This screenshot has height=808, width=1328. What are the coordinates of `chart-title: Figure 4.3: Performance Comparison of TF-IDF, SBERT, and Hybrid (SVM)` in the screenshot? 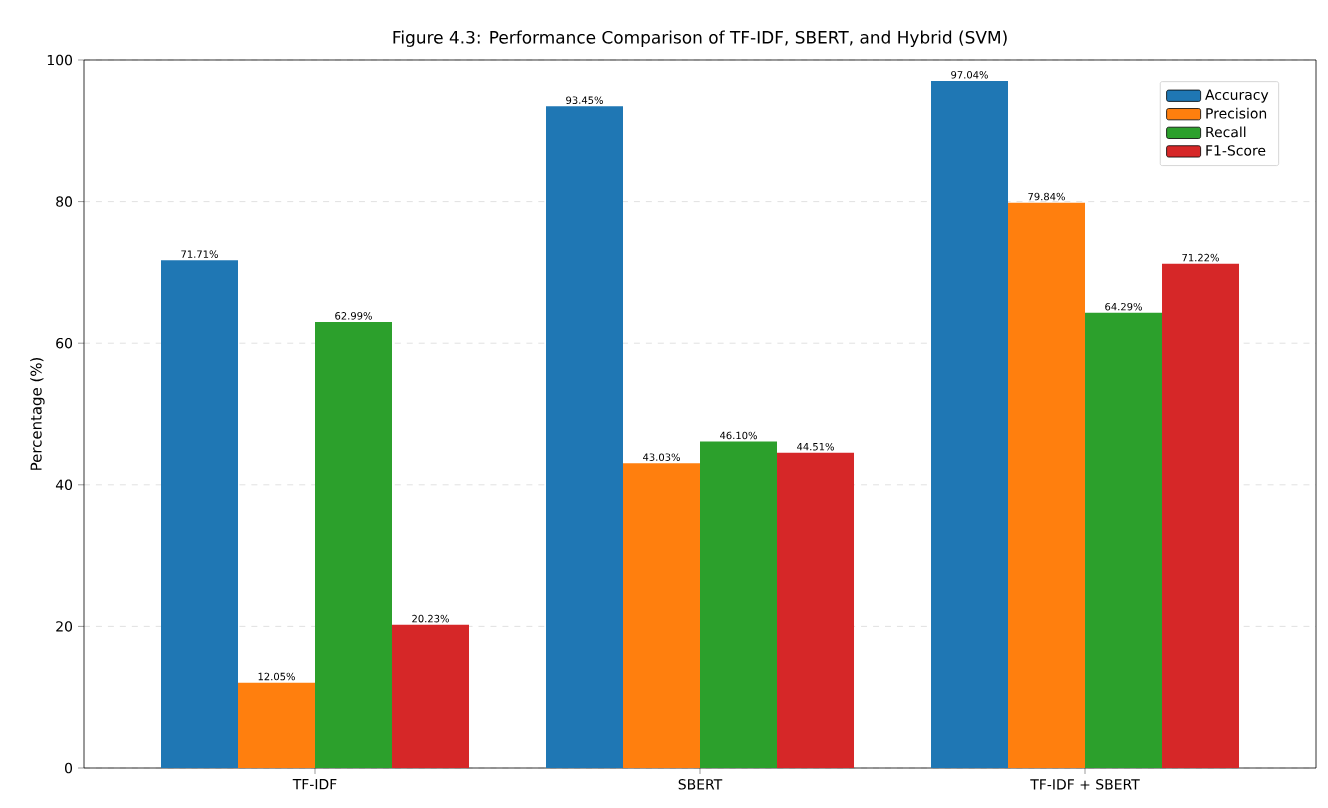 It's located at (700, 38).